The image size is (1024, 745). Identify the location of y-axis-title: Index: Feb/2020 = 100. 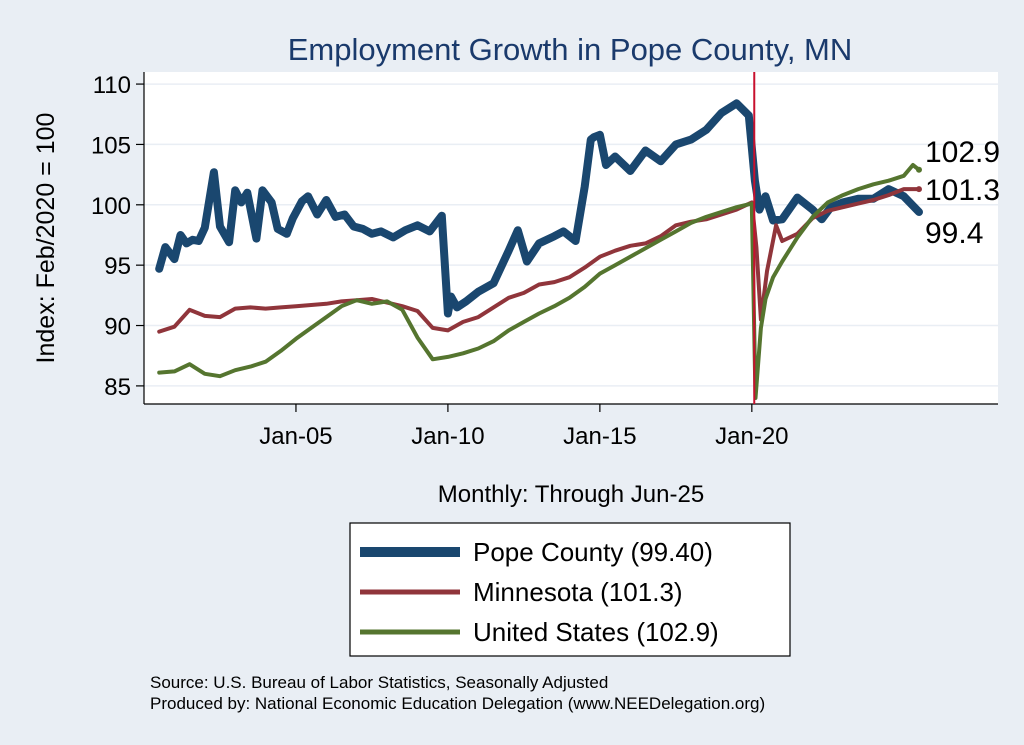
(46, 238).